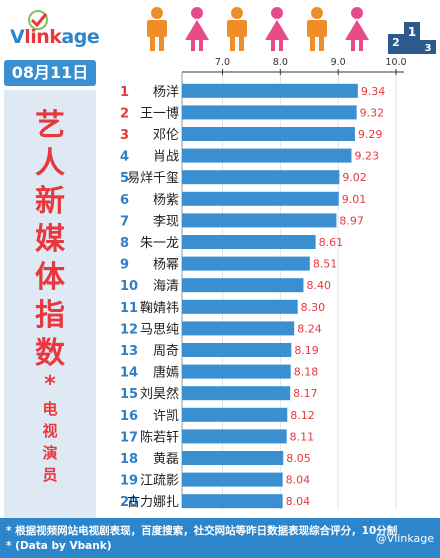  I want to click on value-label: 8.18, so click(306, 372).